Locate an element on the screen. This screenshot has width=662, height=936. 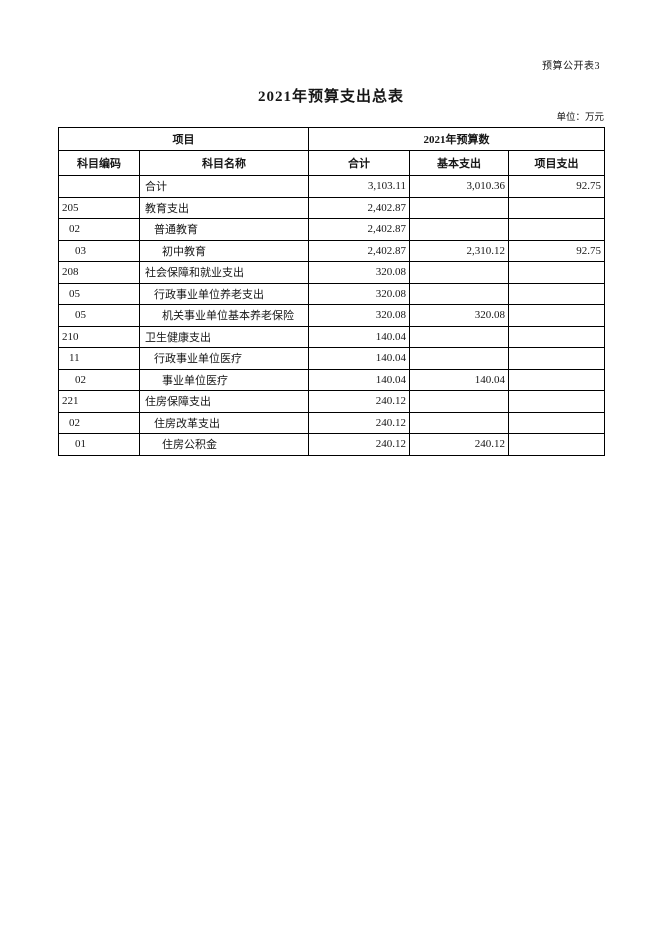
table-row: 03 初中教育 2,402.87 2,310.12 92.75 is located at coordinates (332, 250).